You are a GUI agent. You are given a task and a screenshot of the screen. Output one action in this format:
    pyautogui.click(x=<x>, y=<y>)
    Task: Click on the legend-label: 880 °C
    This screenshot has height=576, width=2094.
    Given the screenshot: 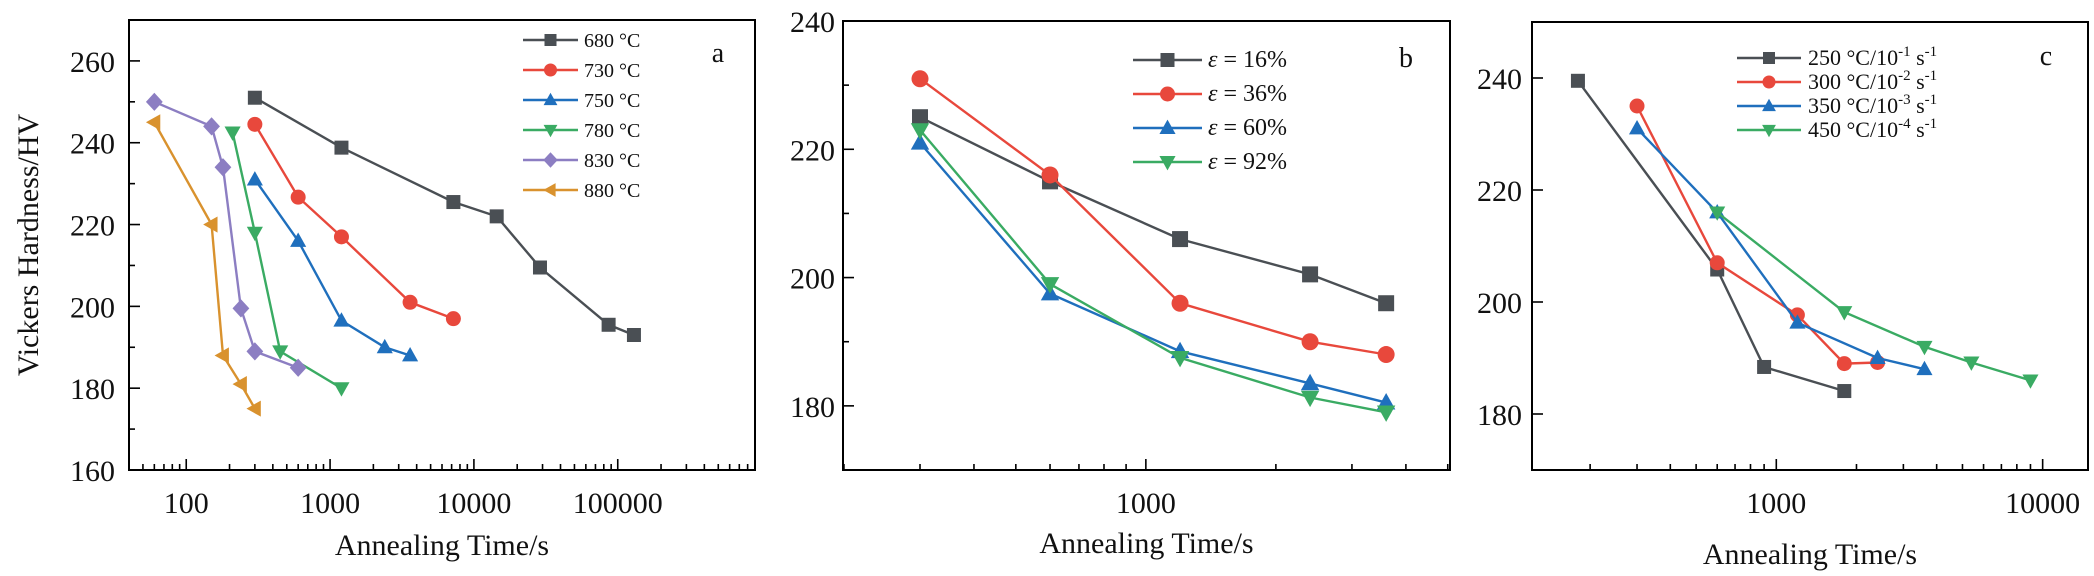 What is the action you would take?
    pyautogui.click(x=612, y=191)
    